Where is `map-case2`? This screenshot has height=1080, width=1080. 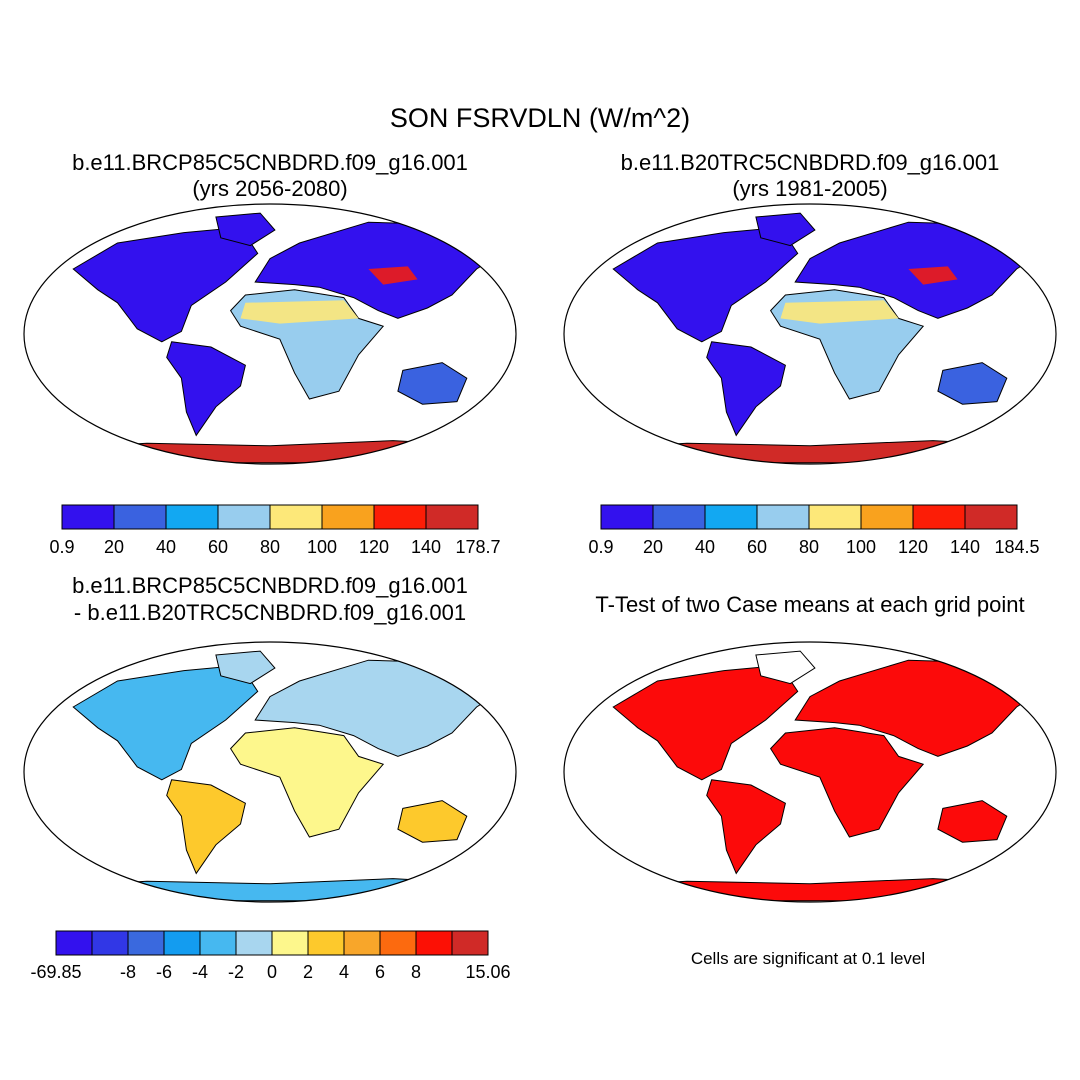 map-case2 is located at coordinates (810, 334).